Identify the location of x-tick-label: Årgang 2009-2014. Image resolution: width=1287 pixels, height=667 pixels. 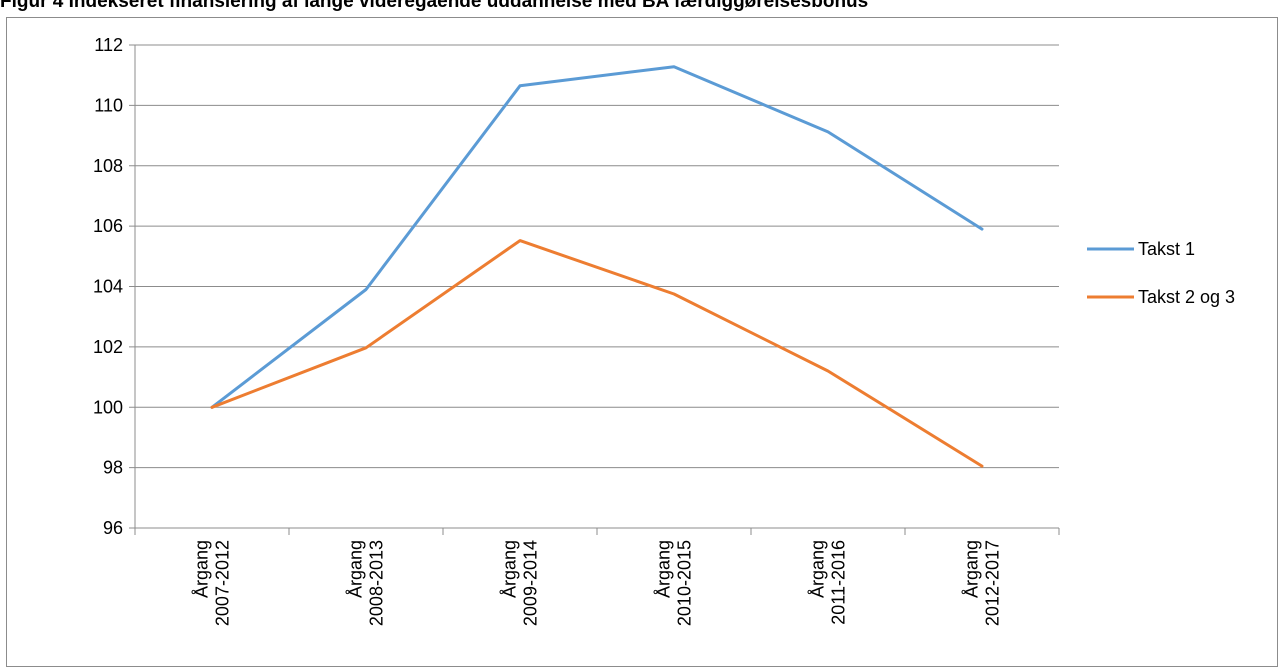
(520, 583).